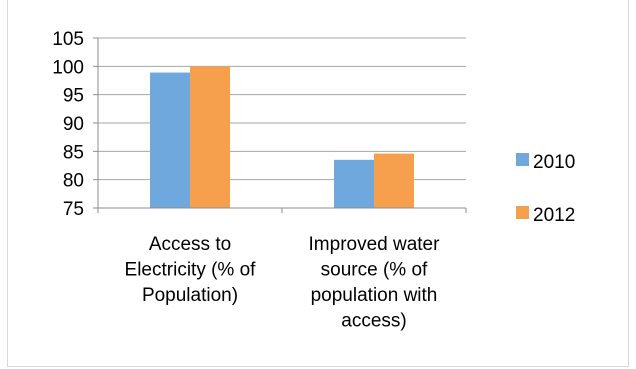  I want to click on x-category-label: Access to Electricity (% of Population), so click(191, 270).